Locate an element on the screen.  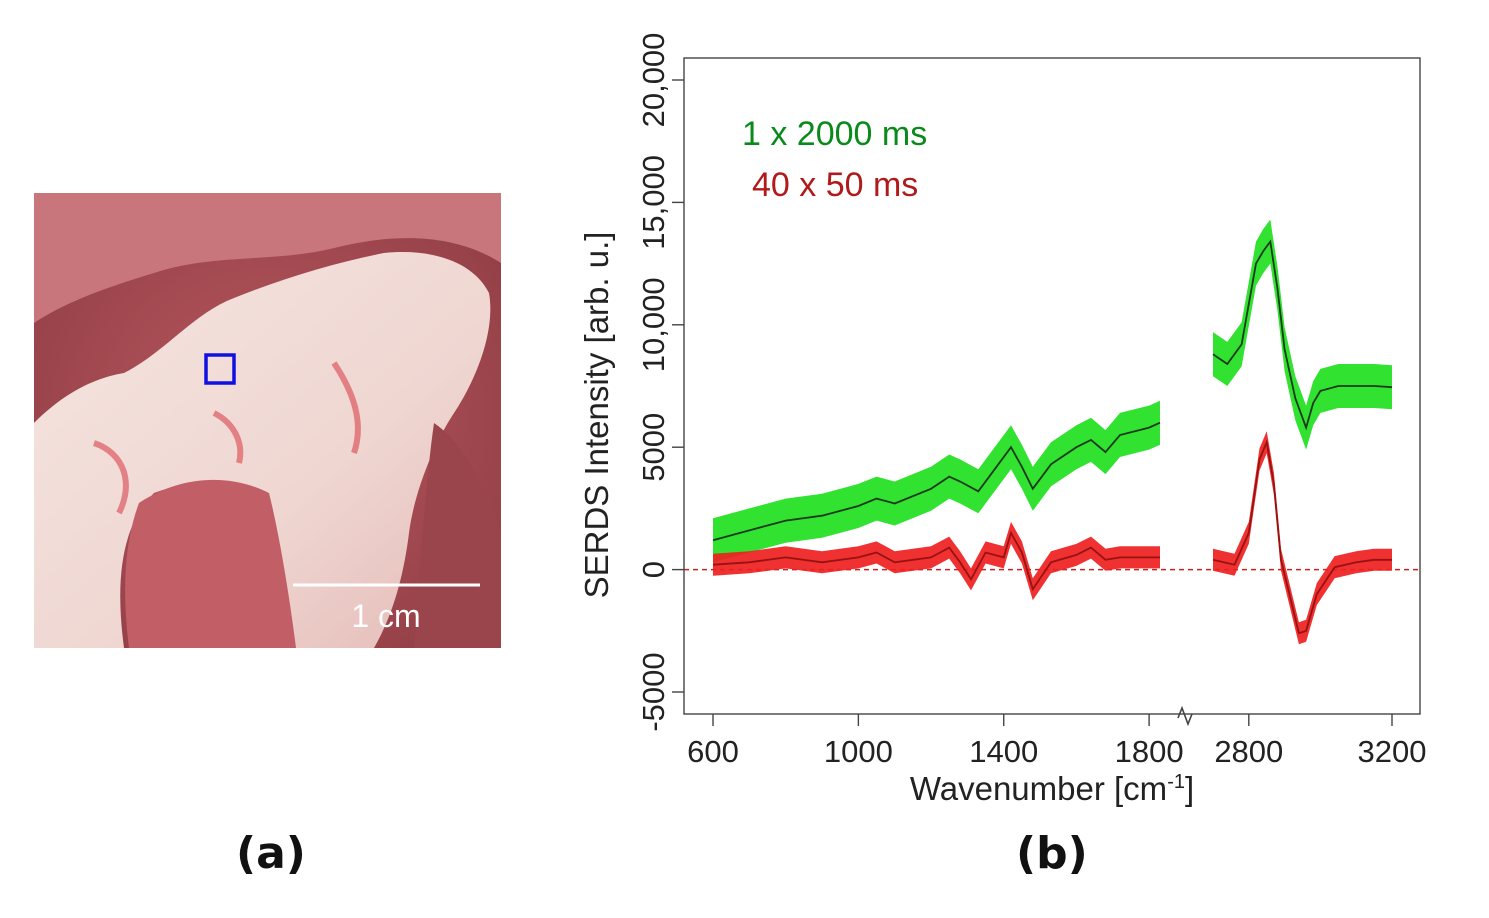
legend: 1 x 2000 ms 40 x 50 ms is located at coordinates (834, 159).